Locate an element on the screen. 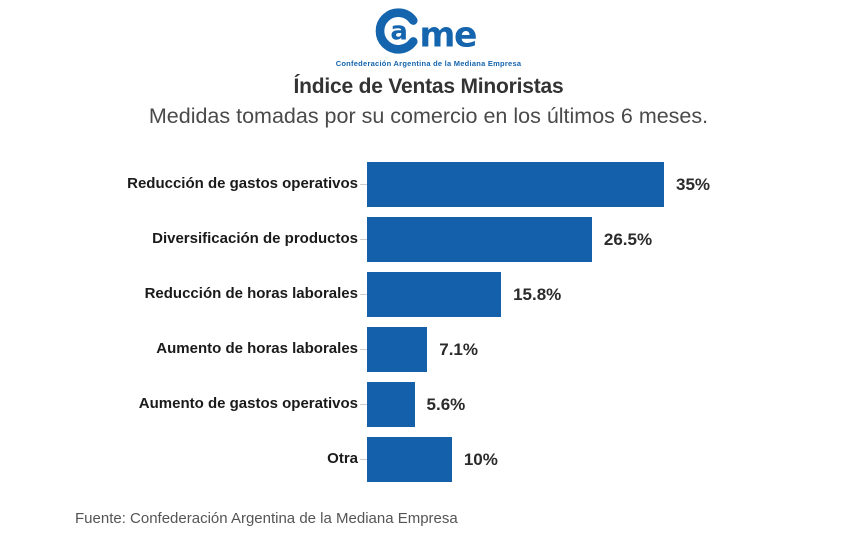 This screenshot has width=857, height=552. bar-row: Reducción de horas laborales 15.8% is located at coordinates (428, 294).